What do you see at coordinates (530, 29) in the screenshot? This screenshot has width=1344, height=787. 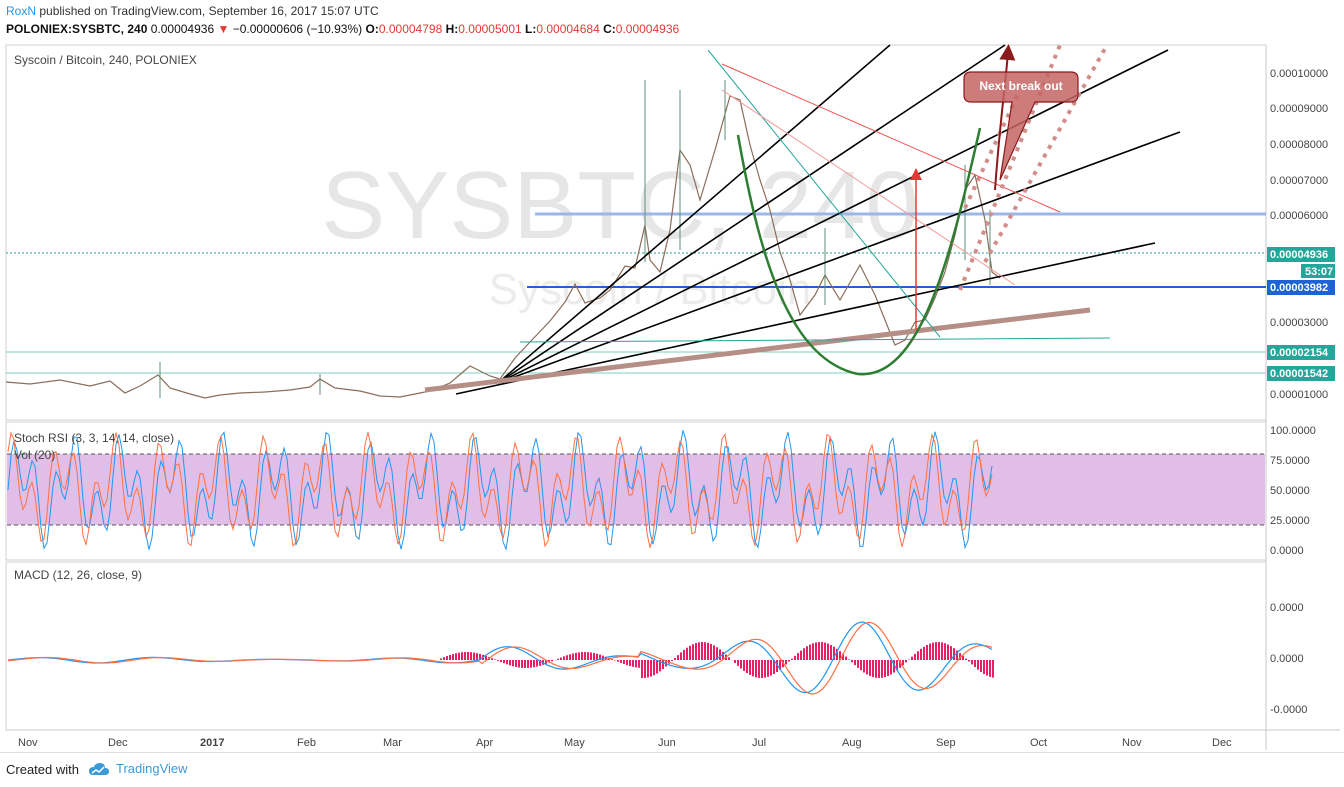 I see `low-label: L:` at bounding box center [530, 29].